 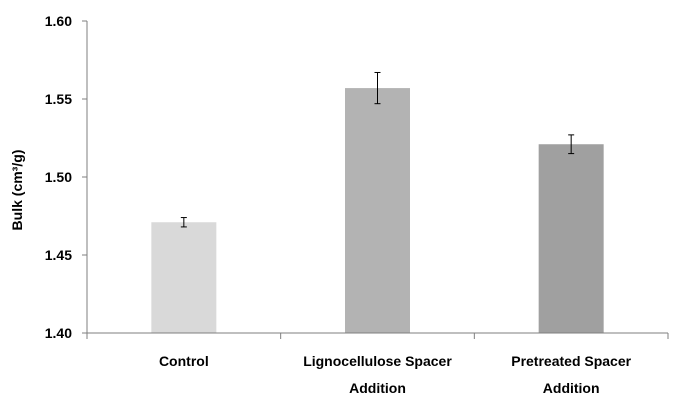 What do you see at coordinates (58, 255) in the screenshot?
I see `y-tick-label: 1.45` at bounding box center [58, 255].